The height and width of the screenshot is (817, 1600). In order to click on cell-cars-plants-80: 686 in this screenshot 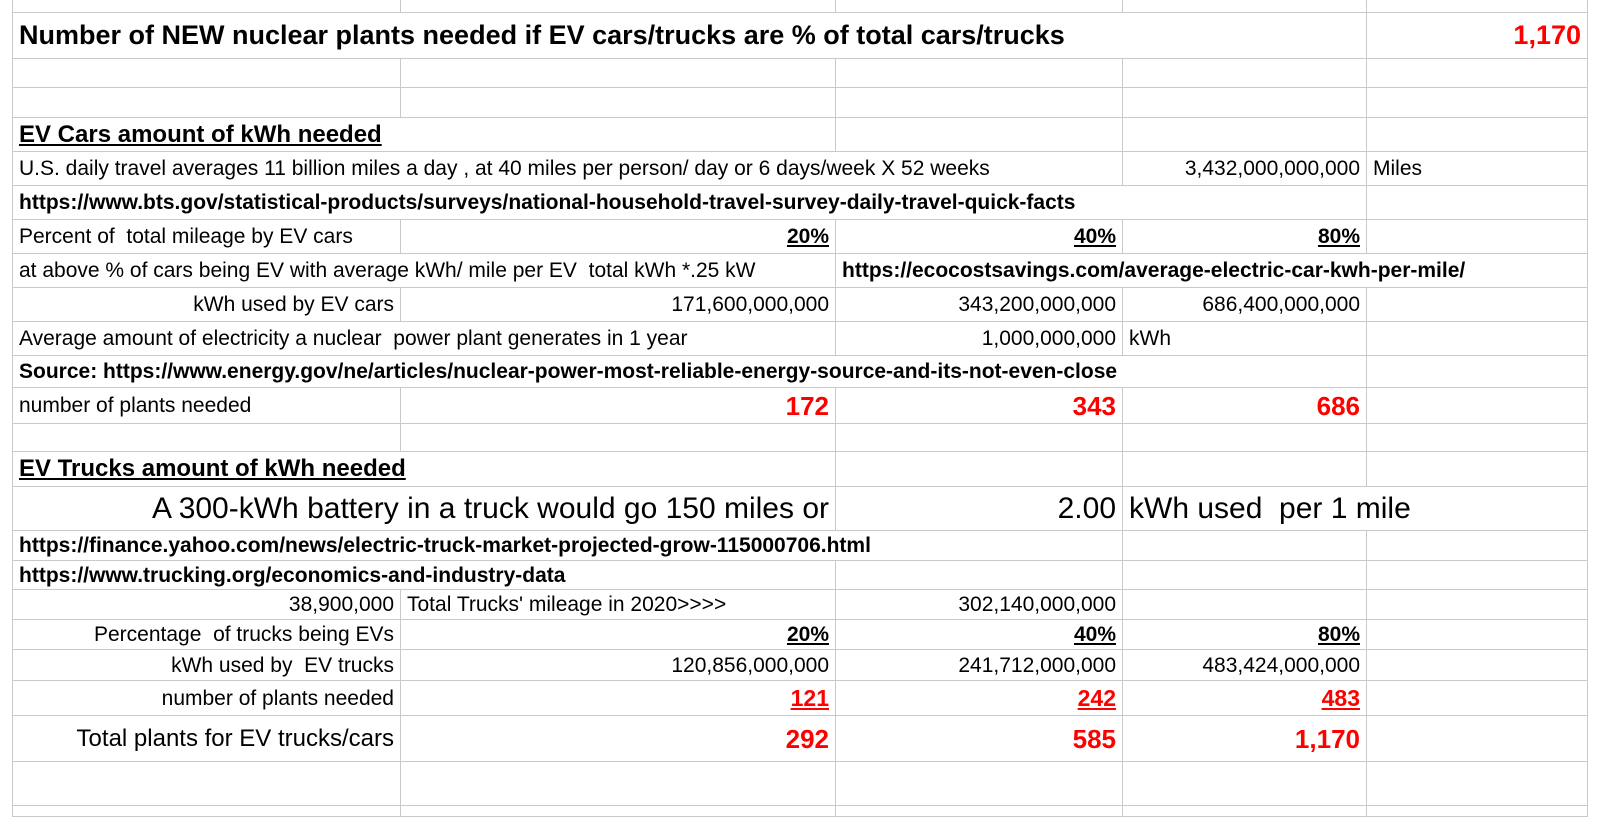, I will do `click(1245, 405)`.